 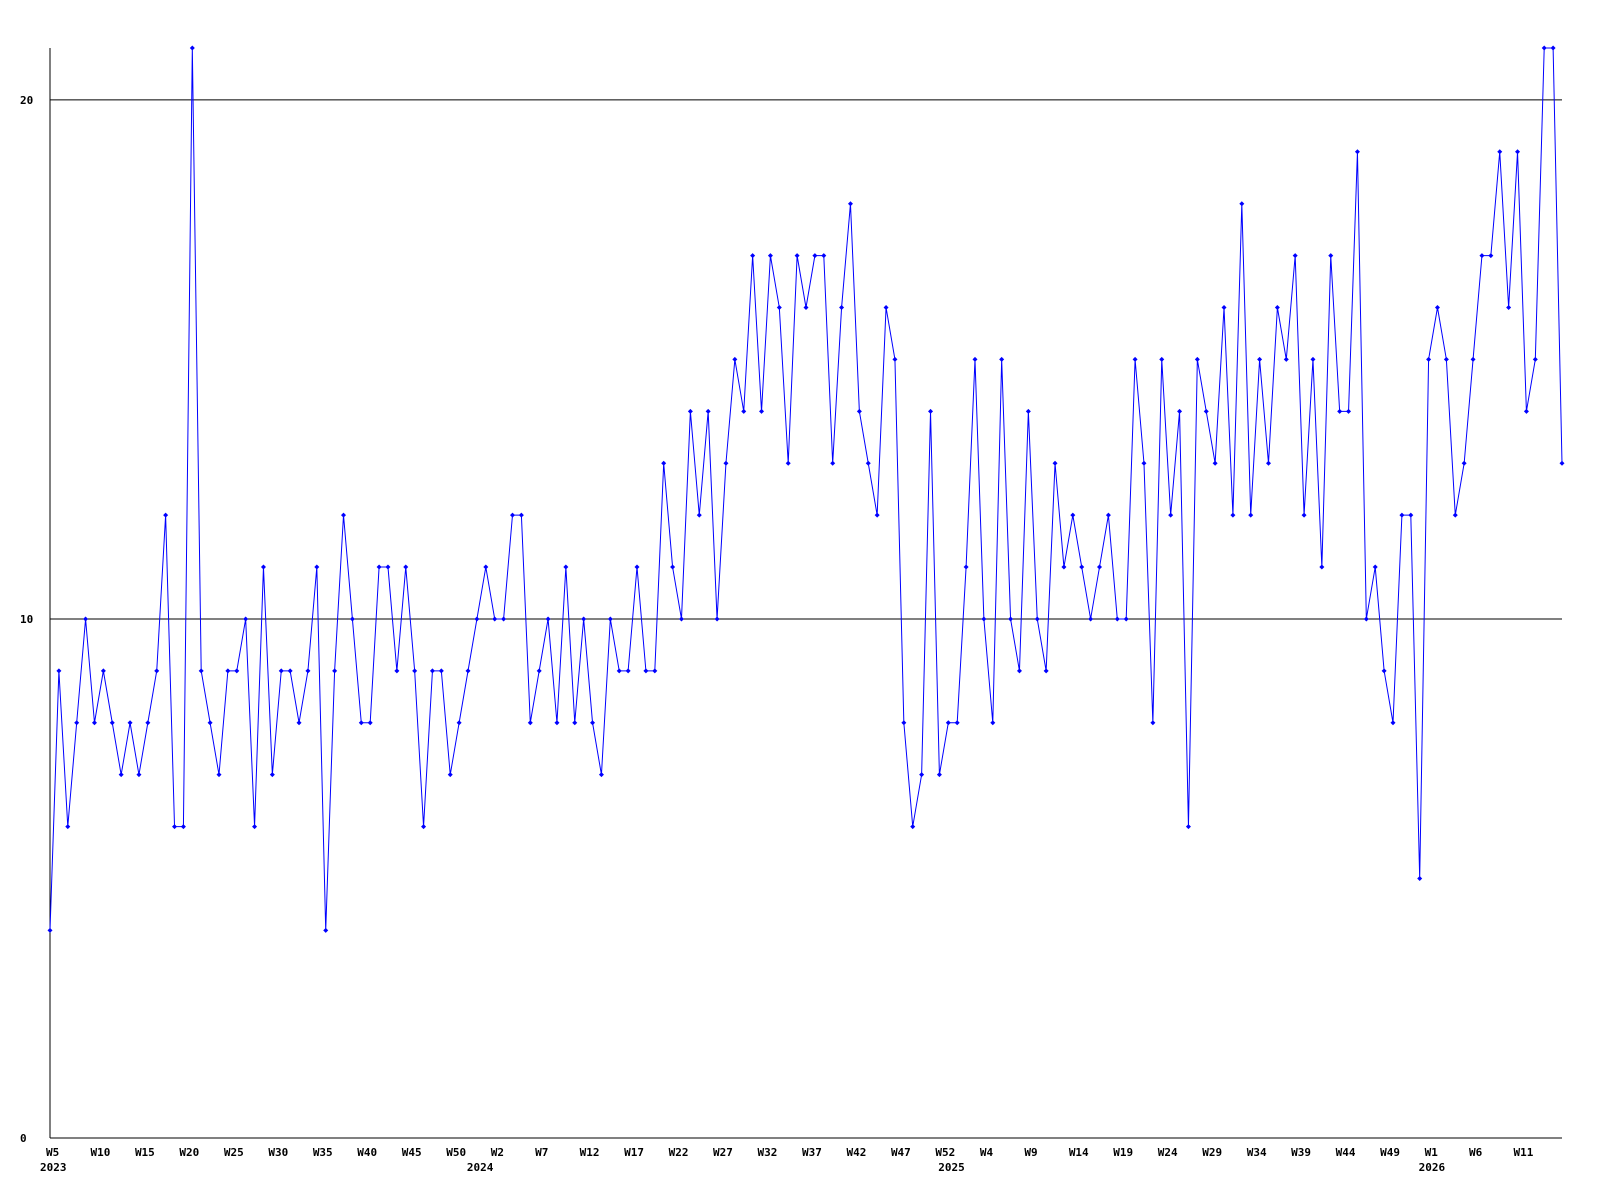 What do you see at coordinates (145, 1152) in the screenshot?
I see `x-tick-label: W15` at bounding box center [145, 1152].